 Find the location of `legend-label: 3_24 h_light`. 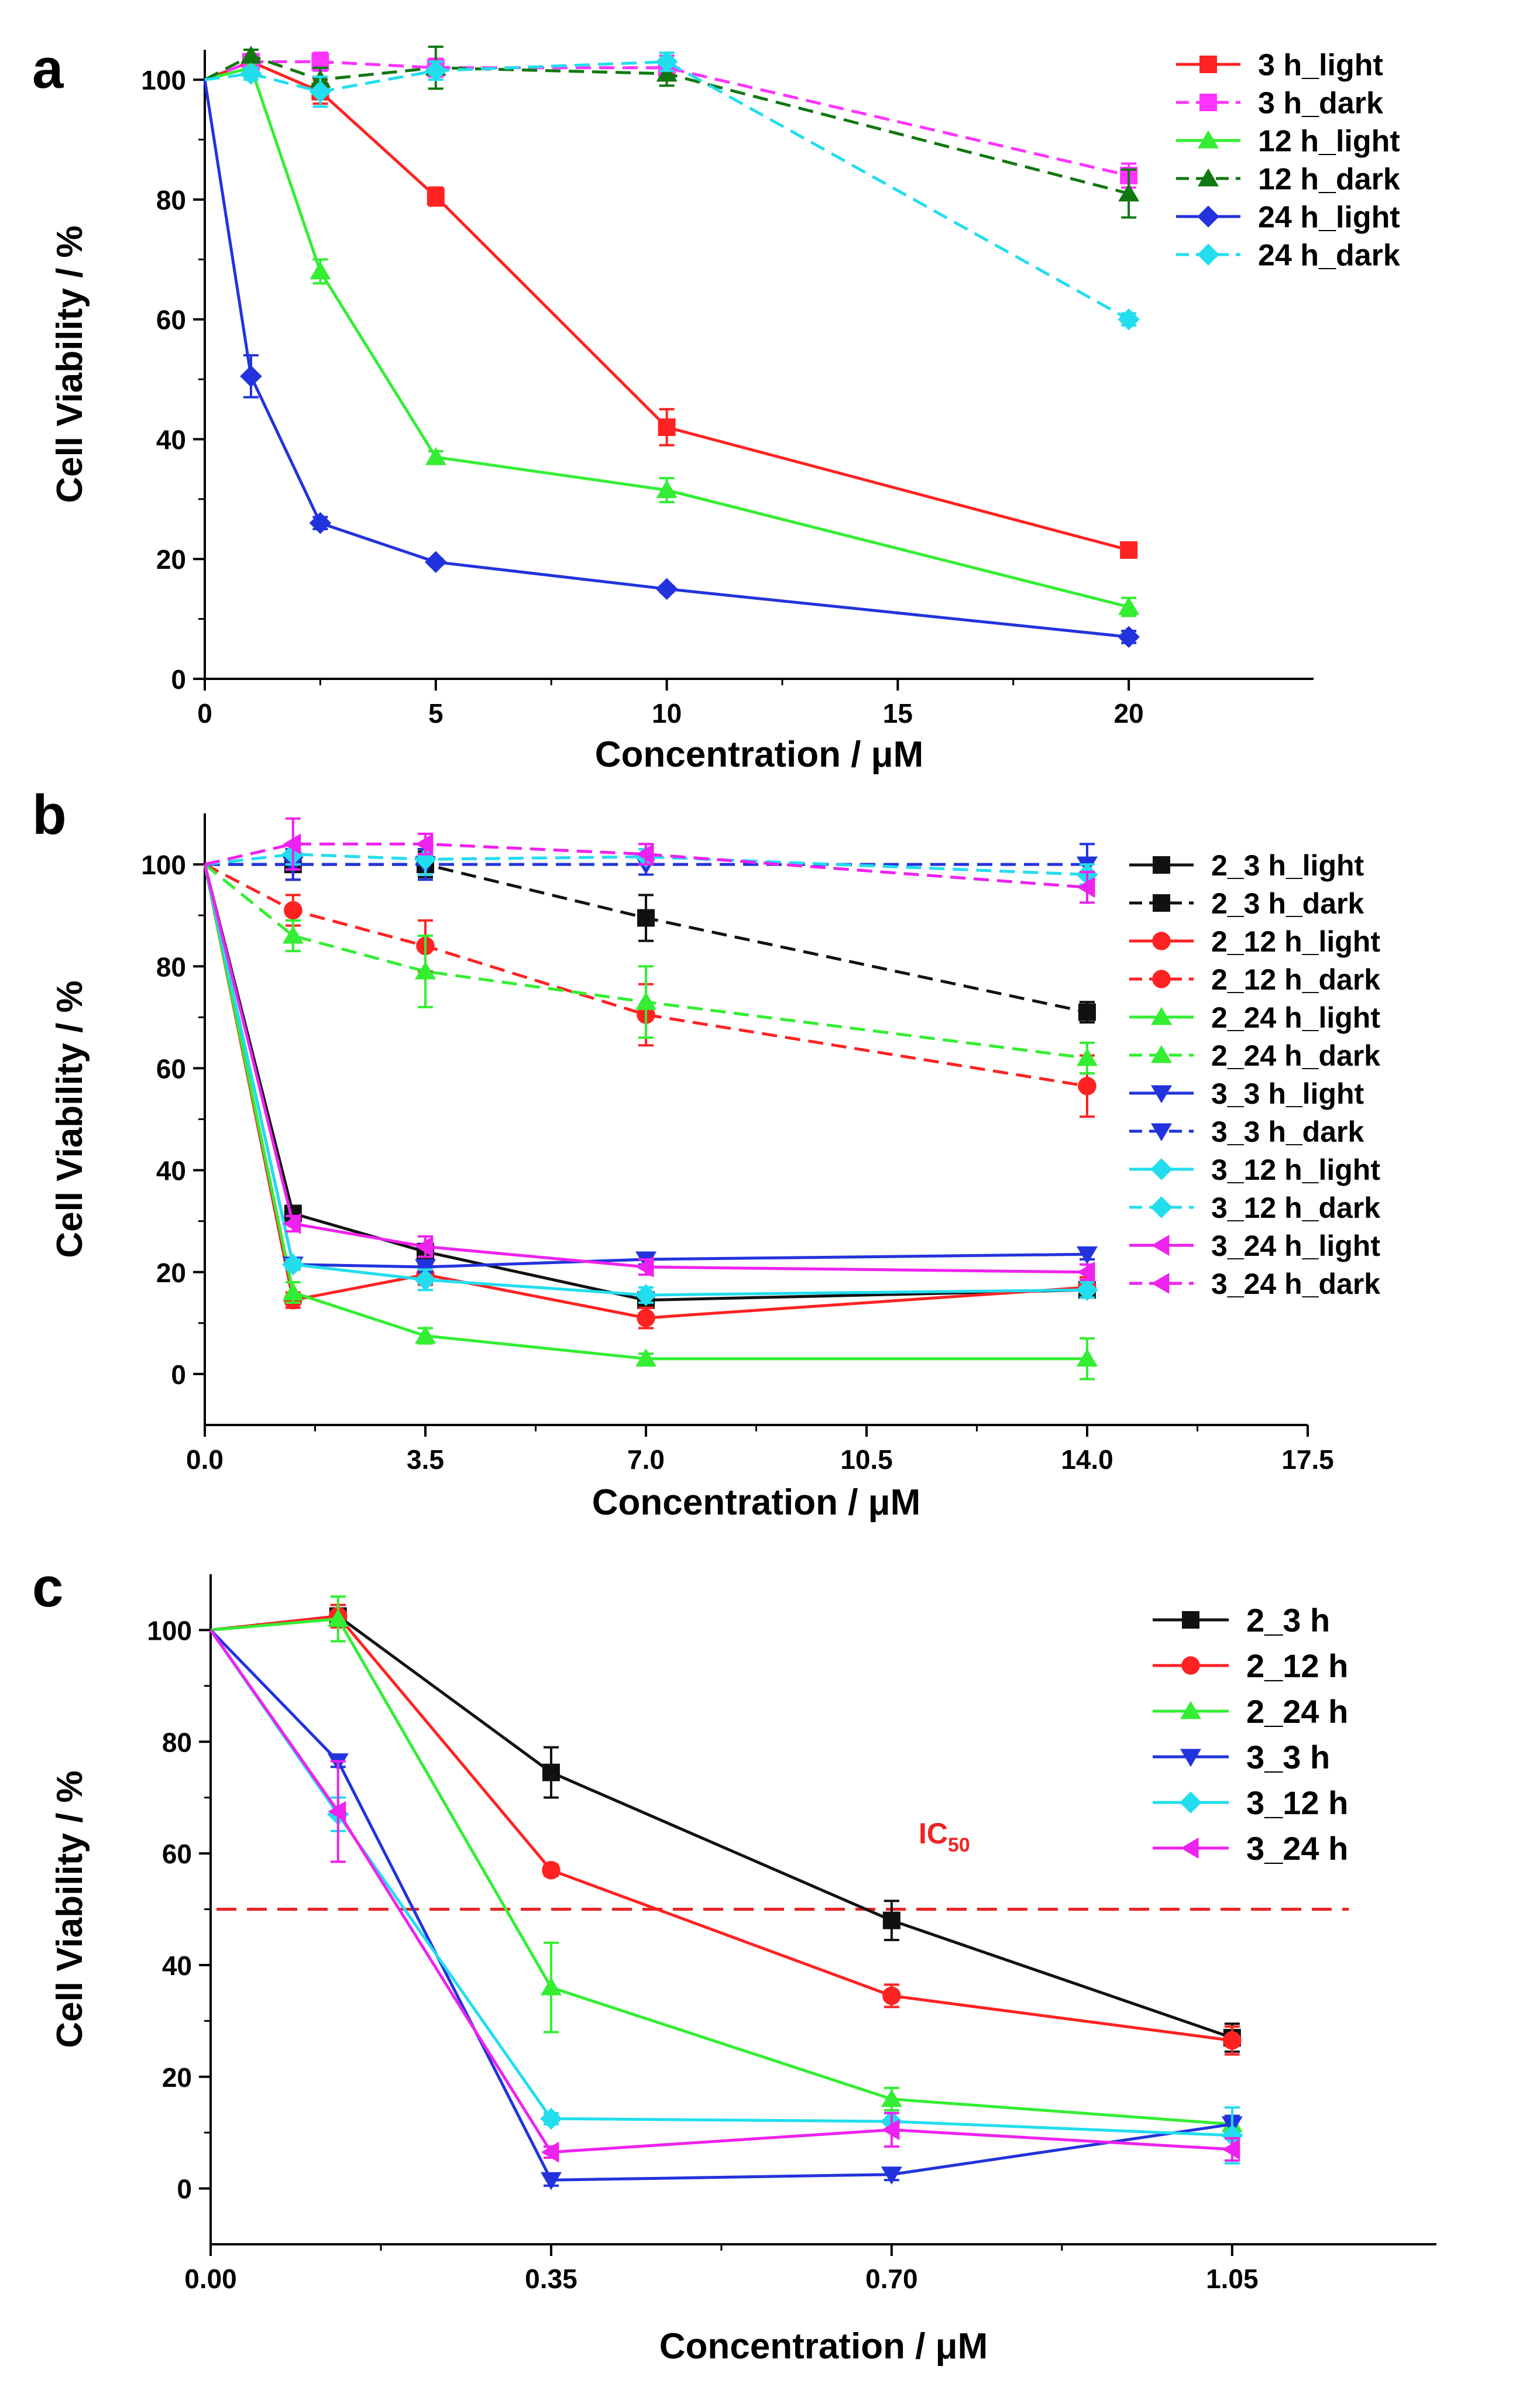

legend-label: 3_24 h_light is located at coordinates (1295, 1246).